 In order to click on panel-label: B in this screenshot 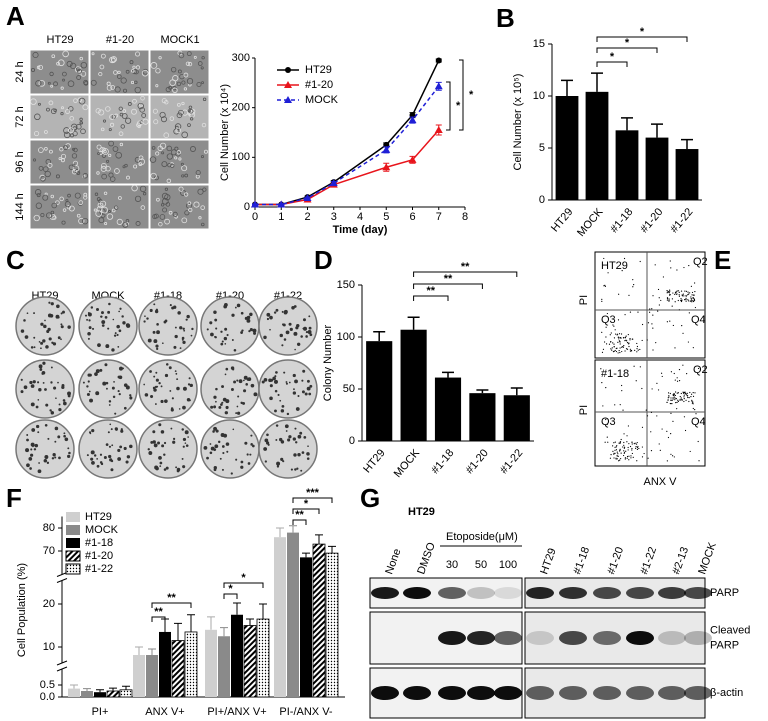, I will do `click(505, 18)`.